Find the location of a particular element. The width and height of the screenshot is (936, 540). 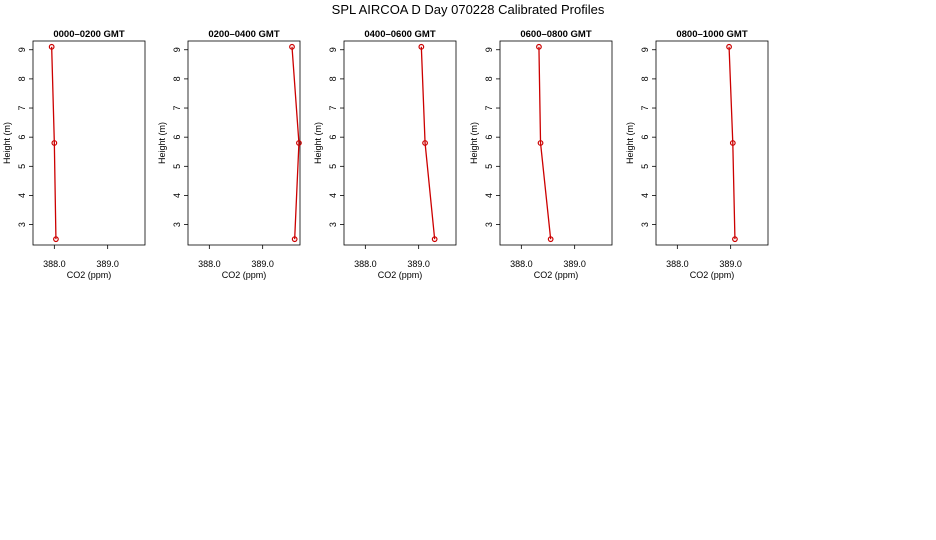

panel-title: 0800–1000 GMT is located at coordinates (711, 34).